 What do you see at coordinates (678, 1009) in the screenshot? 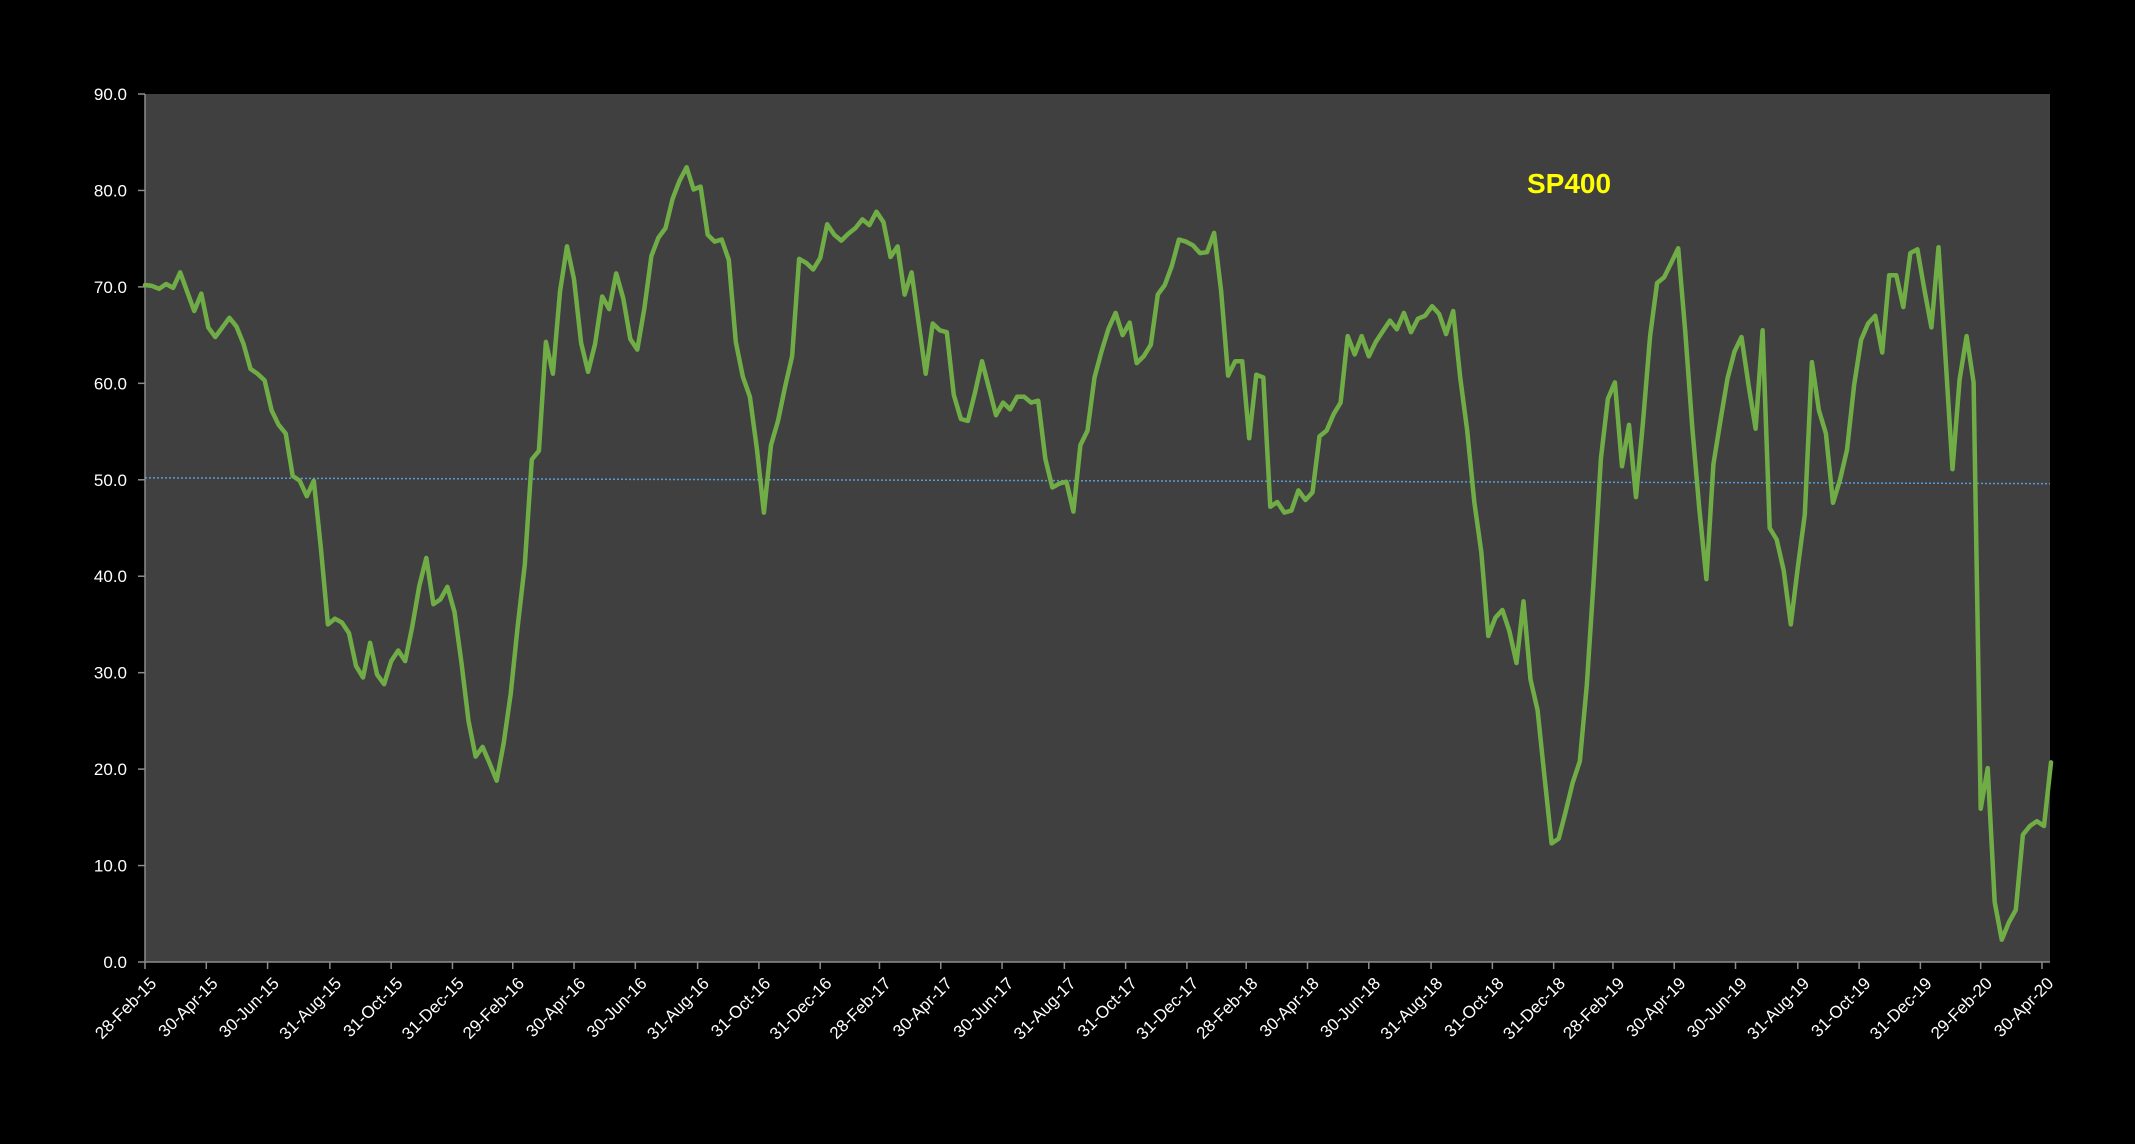
I see `x-tick-label: 31-Aug-16` at bounding box center [678, 1009].